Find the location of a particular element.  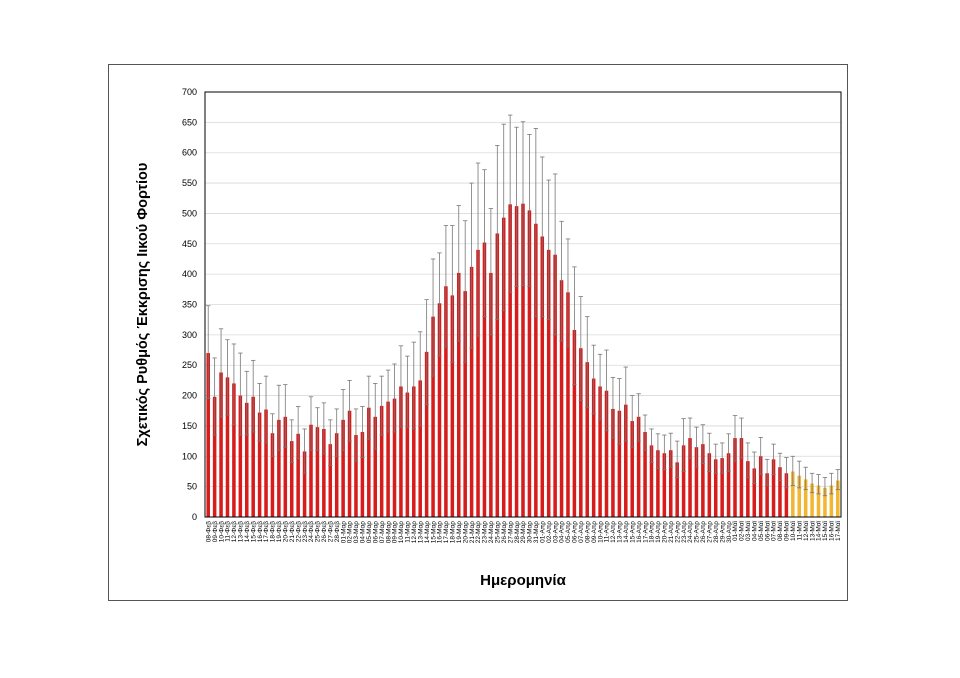

x-tick-label: 20-Φεβ is located at coordinates (286, 531).